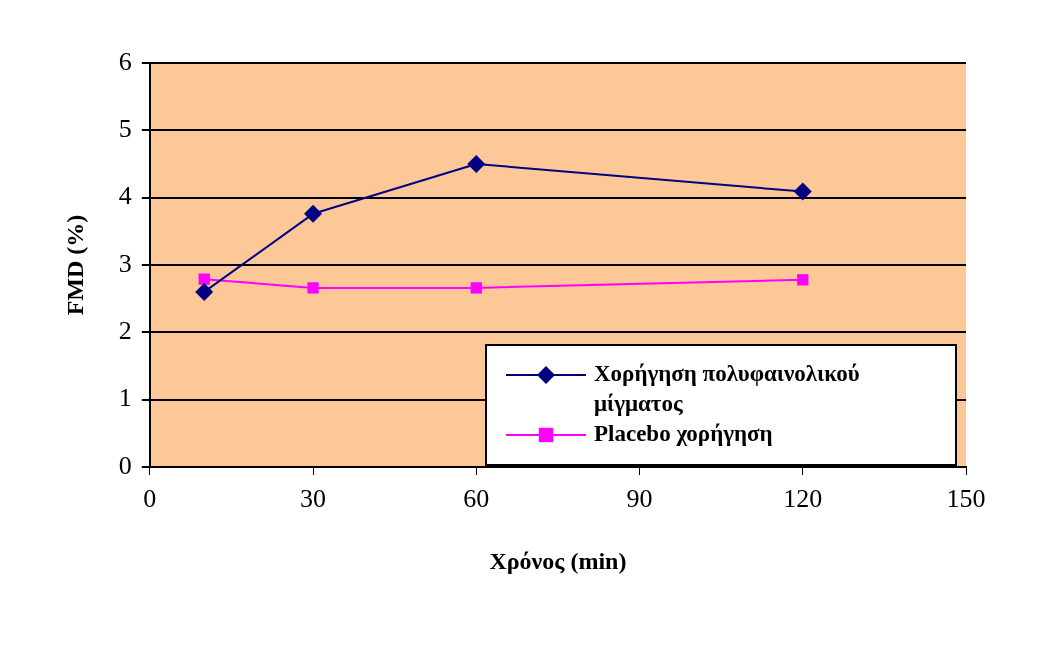 This screenshot has width=1042, height=649. I want to click on x-axis-title: Χρόνος (min), so click(558, 560).